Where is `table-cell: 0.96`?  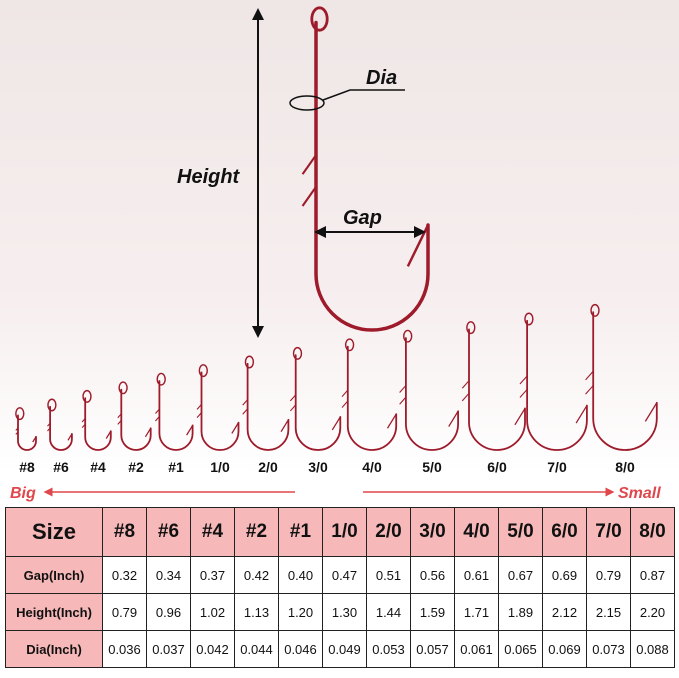
table-cell: 0.96 is located at coordinates (168, 612).